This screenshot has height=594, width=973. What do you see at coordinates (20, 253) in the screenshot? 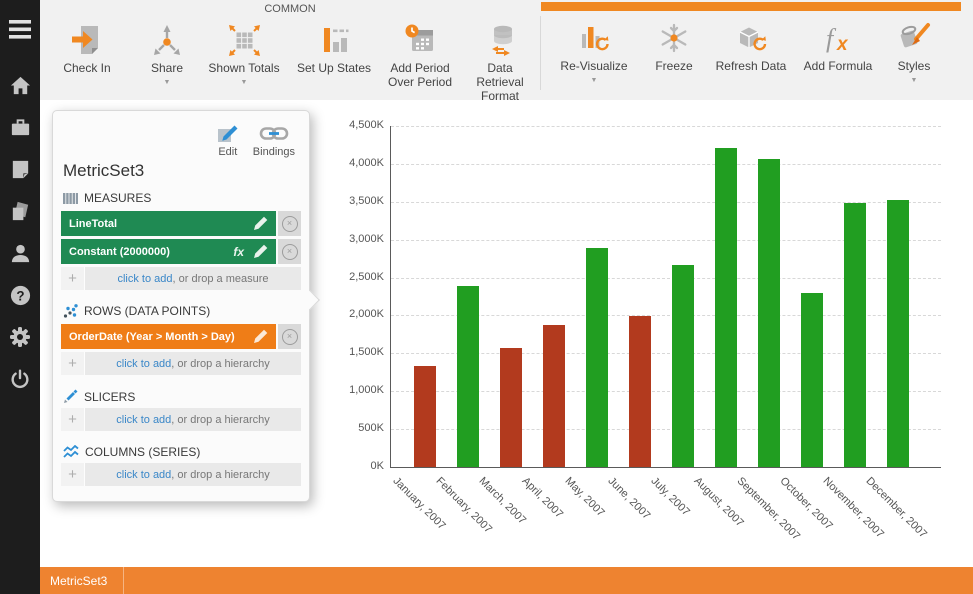
I see `user-icon` at bounding box center [20, 253].